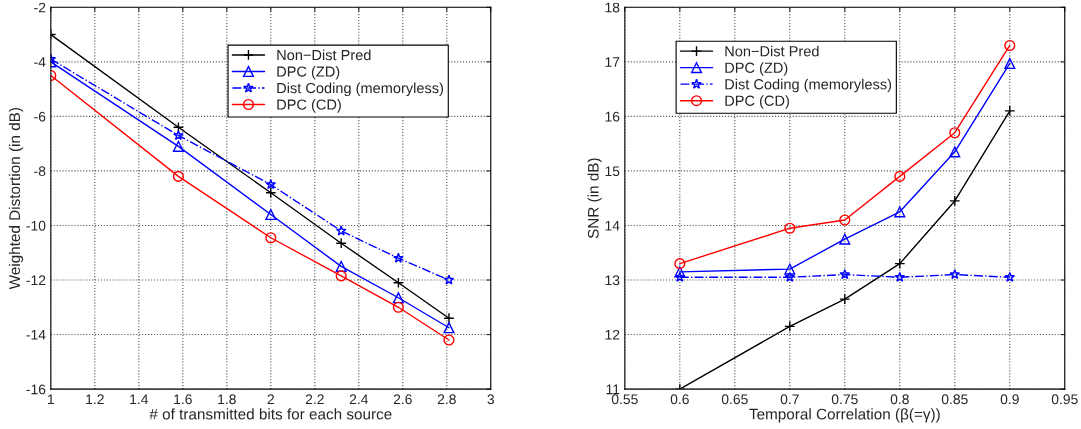 This screenshot has height=429, width=1081. What do you see at coordinates (40, 171) in the screenshot?
I see `y-tick-label: -8` at bounding box center [40, 171].